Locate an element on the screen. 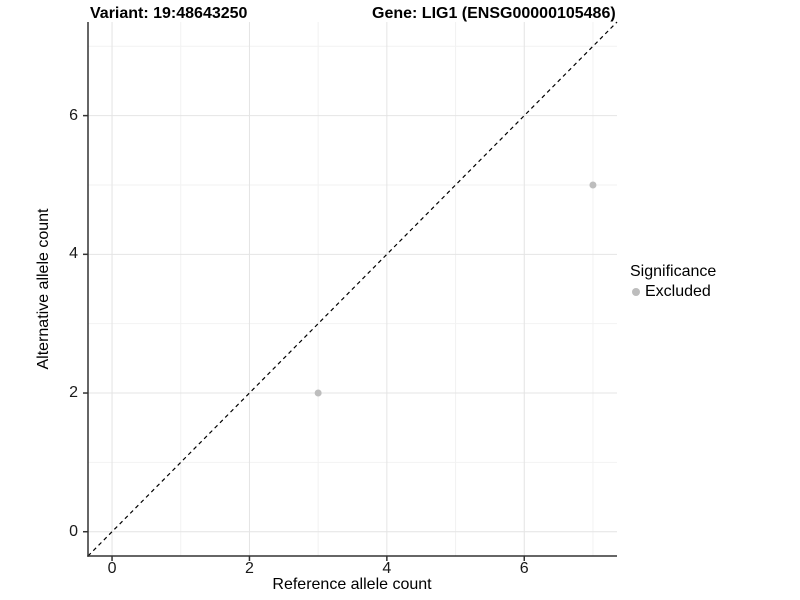 The width and height of the screenshot is (800, 600). x-axis-title: Reference allele count is located at coordinates (352, 584).